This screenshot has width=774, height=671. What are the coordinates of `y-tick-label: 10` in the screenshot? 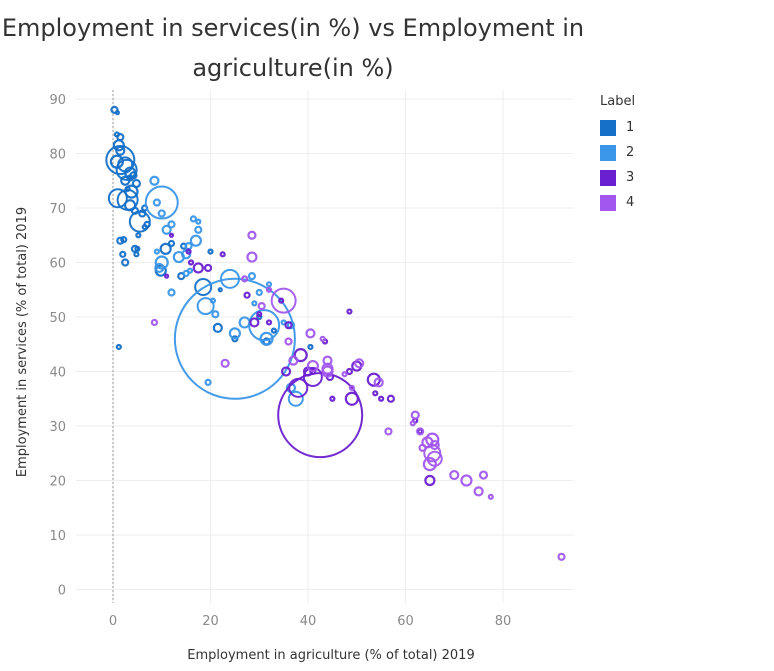 It's located at (57, 536).